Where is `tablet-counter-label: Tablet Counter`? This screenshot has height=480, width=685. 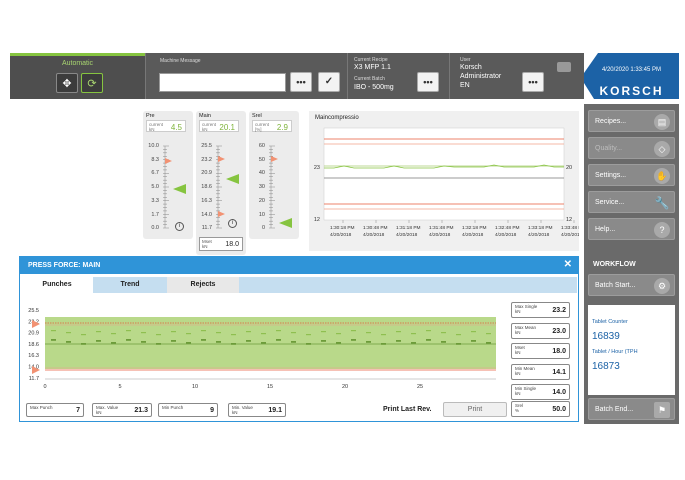 tablet-counter-label: Tablet Counter is located at coordinates (610, 322).